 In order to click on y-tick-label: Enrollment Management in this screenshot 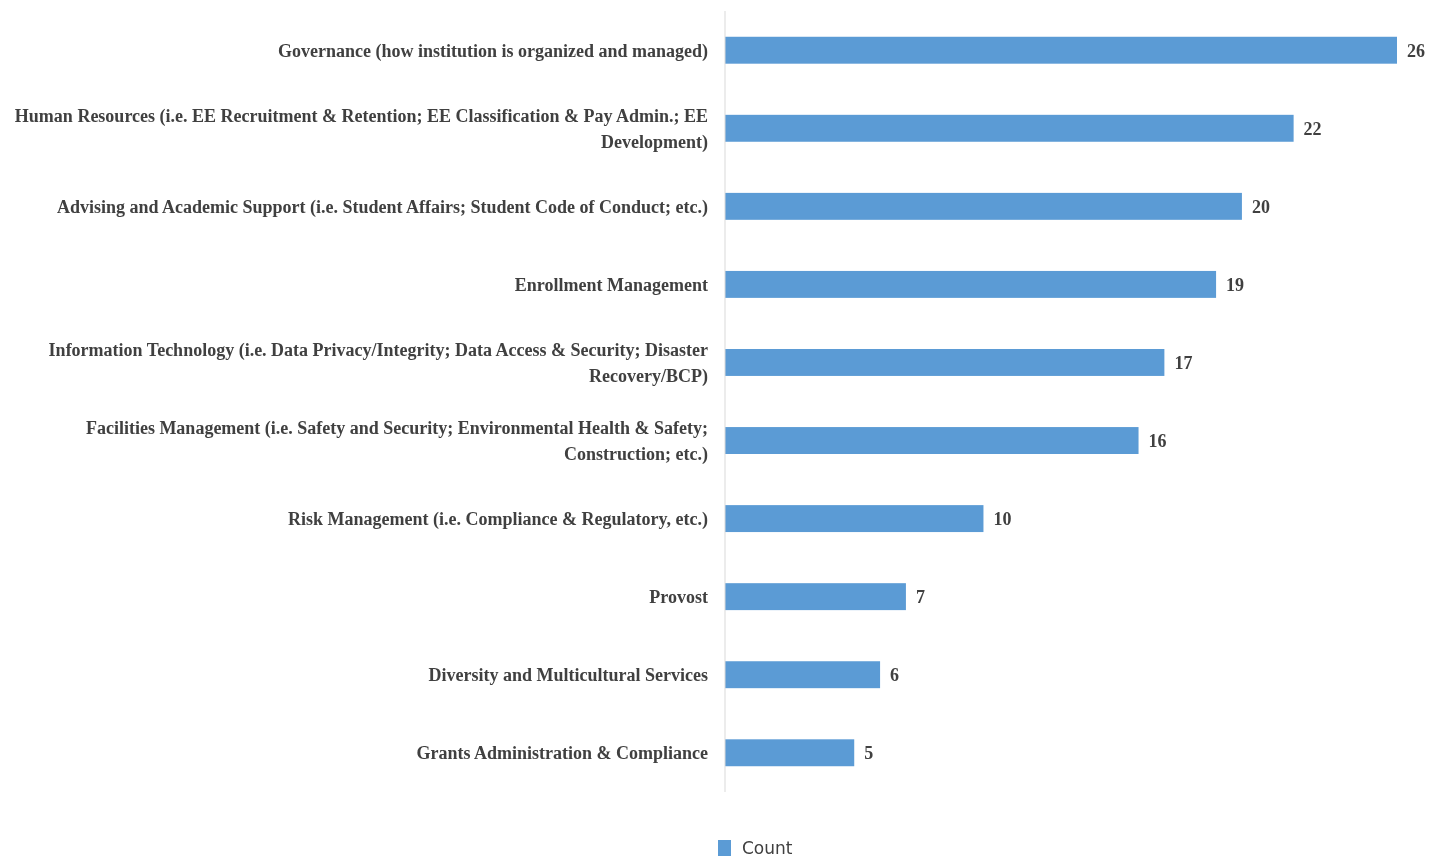, I will do `click(611, 284)`.